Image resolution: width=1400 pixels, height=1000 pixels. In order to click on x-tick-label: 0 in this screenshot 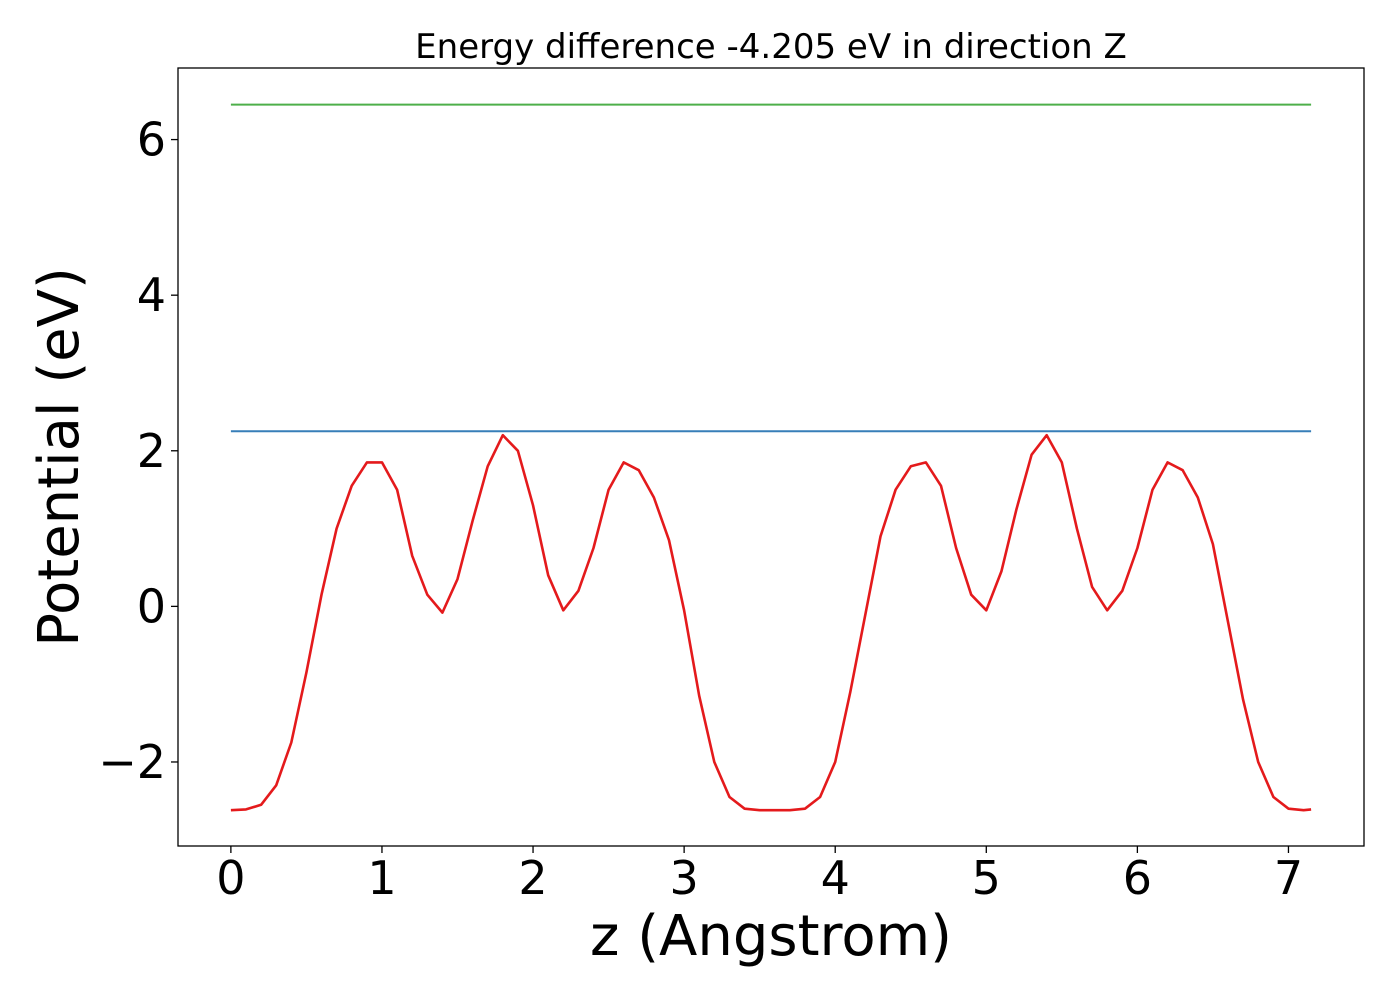, I will do `click(230, 878)`.